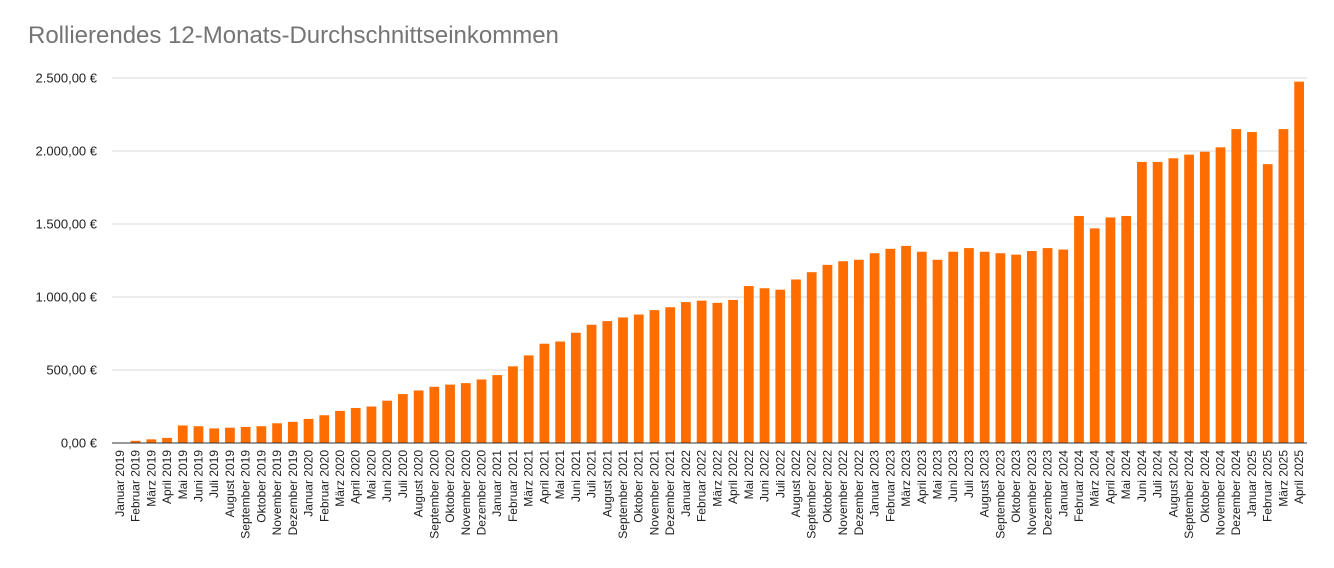 This screenshot has width=1334, height=568. Describe the element at coordinates (1236, 493) in the screenshot. I see `x-tick-label: Dezember 2024` at that location.